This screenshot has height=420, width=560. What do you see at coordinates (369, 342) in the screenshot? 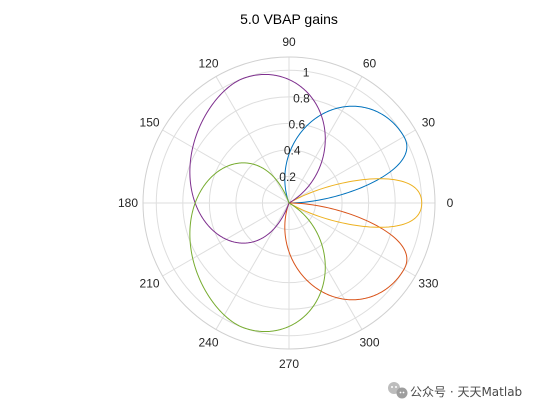
I see `theta-tick-label: 300` at bounding box center [369, 342].